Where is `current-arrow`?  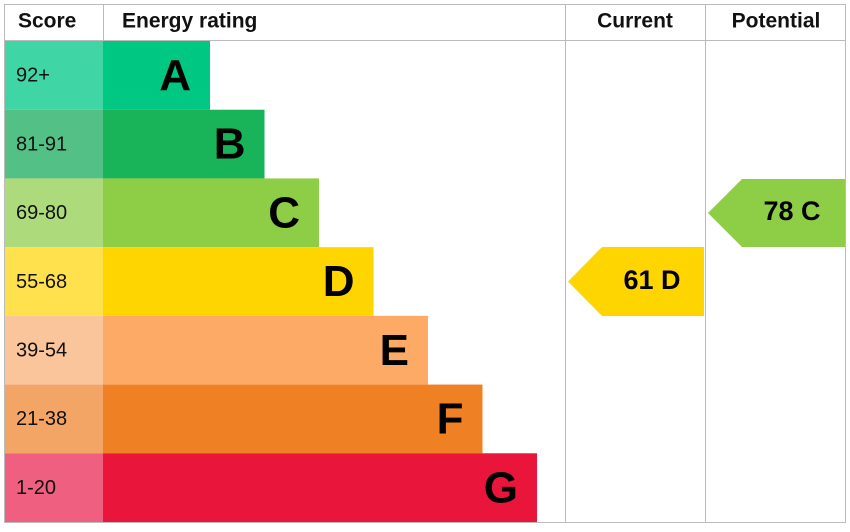
current-arrow is located at coordinates (636, 281).